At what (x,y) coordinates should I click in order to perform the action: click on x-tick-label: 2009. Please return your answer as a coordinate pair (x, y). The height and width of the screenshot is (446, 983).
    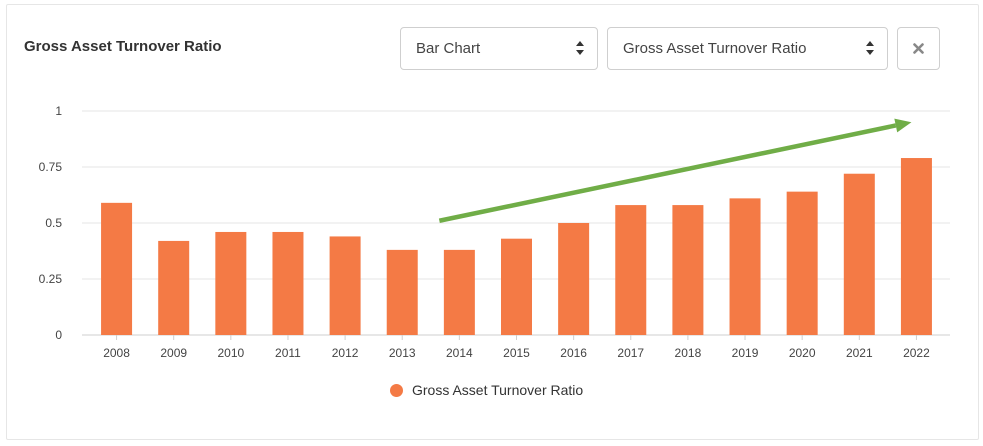
    Looking at the image, I should click on (173, 353).